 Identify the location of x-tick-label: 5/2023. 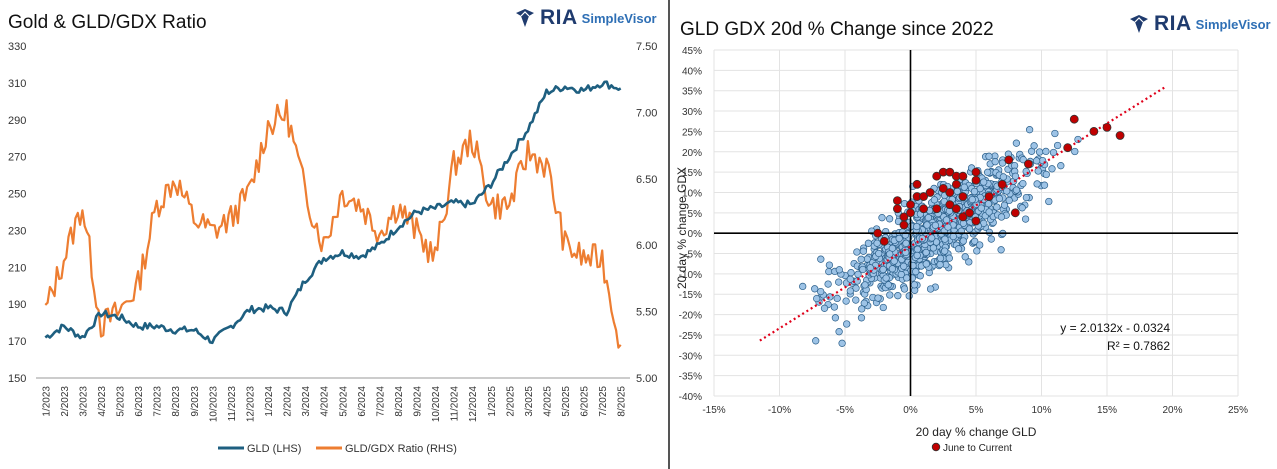
(121, 401).